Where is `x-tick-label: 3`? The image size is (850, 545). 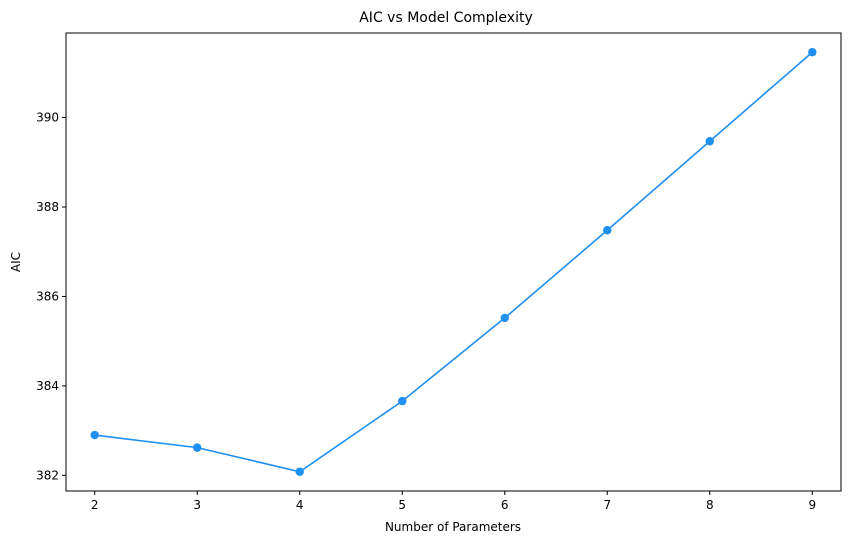 x-tick-label: 3 is located at coordinates (197, 505).